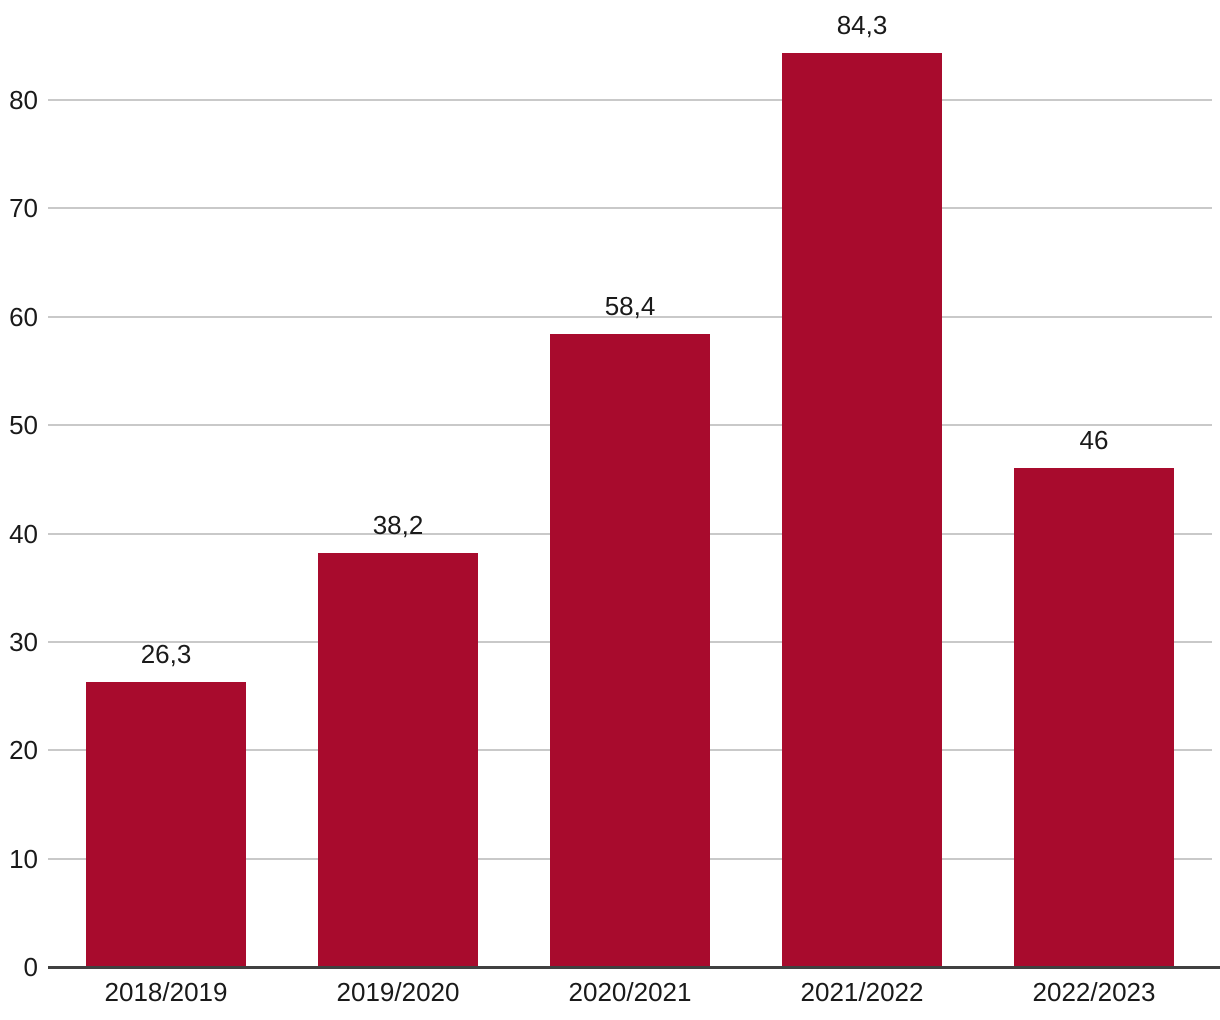  Describe the element at coordinates (23, 641) in the screenshot. I see `y-axis-tick-label: 30` at that location.